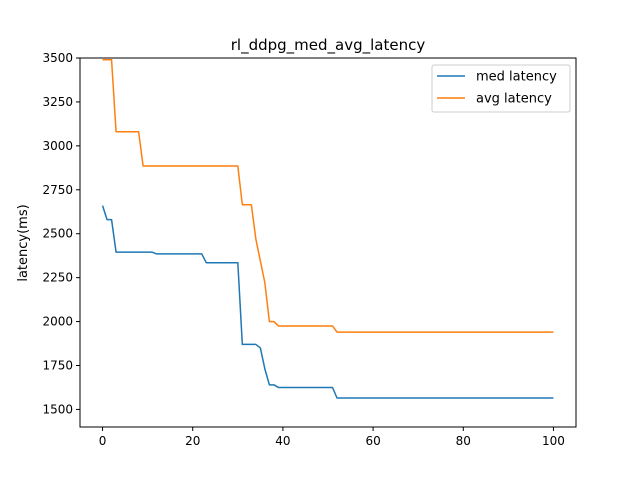 This screenshot has height=480, width=640. I want to click on y-tick-label: 1500, so click(57, 409).